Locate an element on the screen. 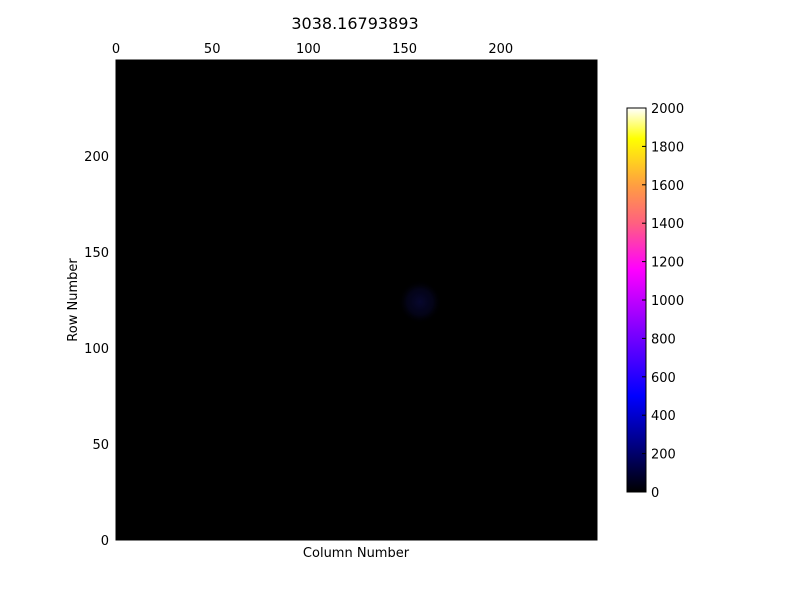 This screenshot has height=600, width=800. colorbar-tick-label: 600 is located at coordinates (663, 378).